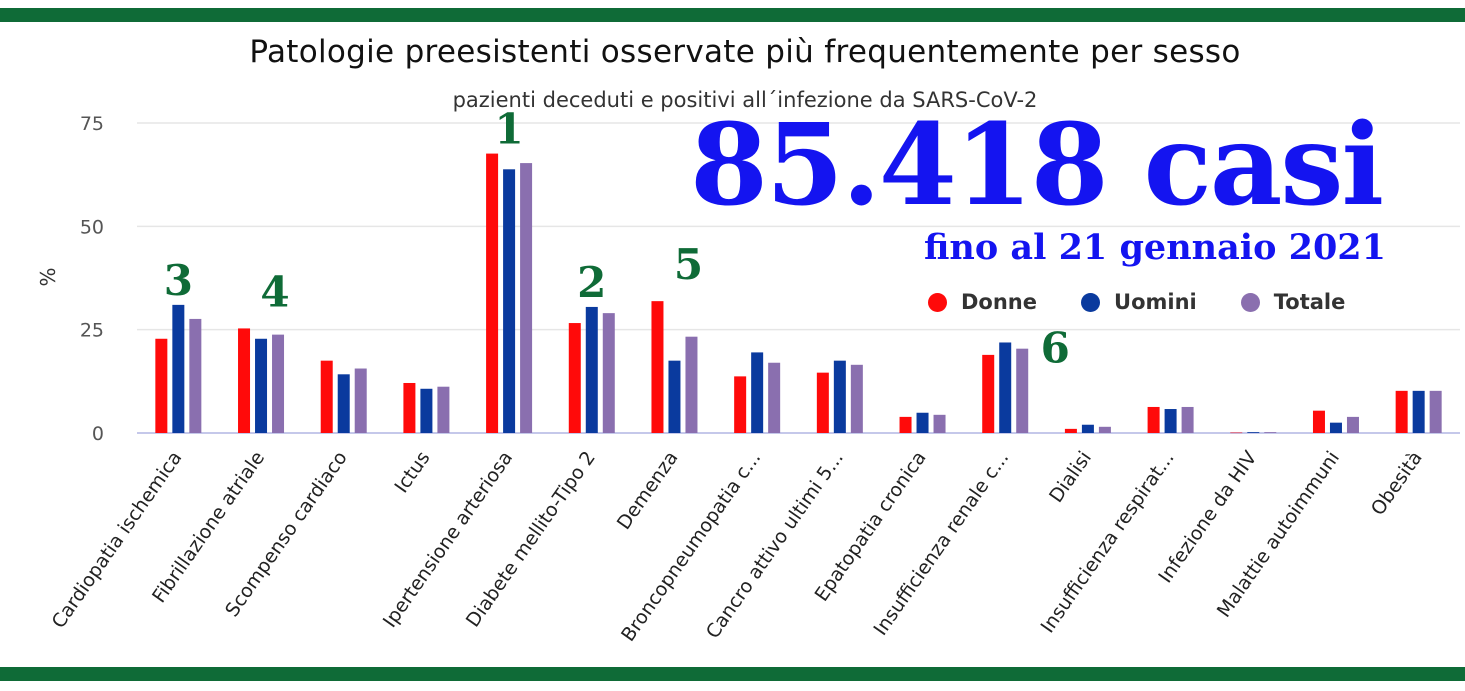 The image size is (1465, 691). I want to click on x-tick-label: Demenza, so click(648, 490).